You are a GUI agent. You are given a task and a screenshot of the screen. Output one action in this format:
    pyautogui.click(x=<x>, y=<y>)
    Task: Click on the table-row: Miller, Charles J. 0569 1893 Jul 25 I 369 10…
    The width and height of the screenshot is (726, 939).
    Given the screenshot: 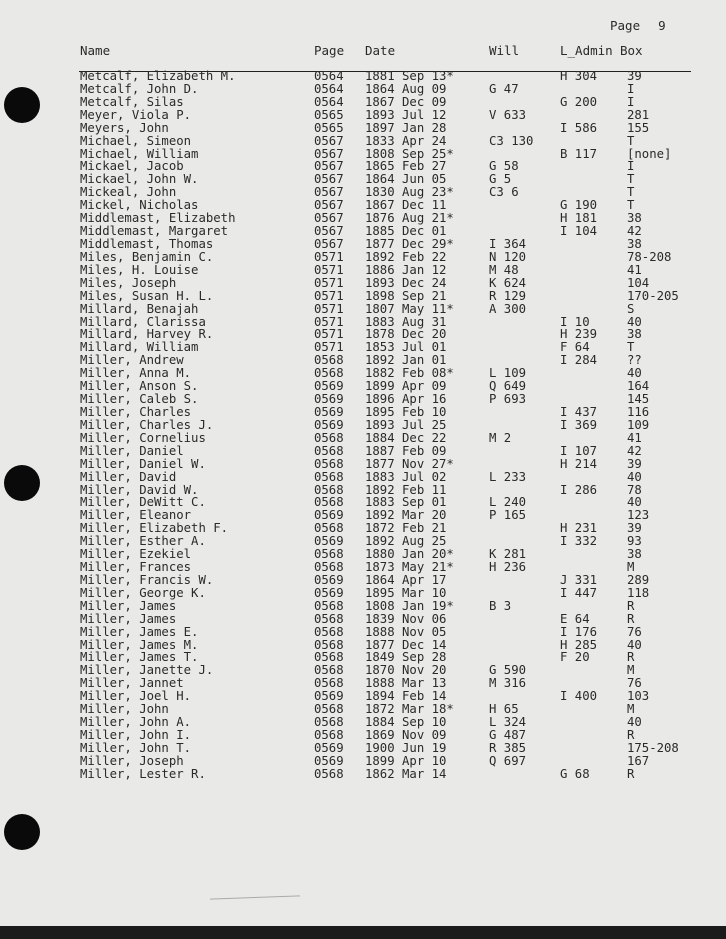 What is the action you would take?
    pyautogui.click(x=363, y=424)
    